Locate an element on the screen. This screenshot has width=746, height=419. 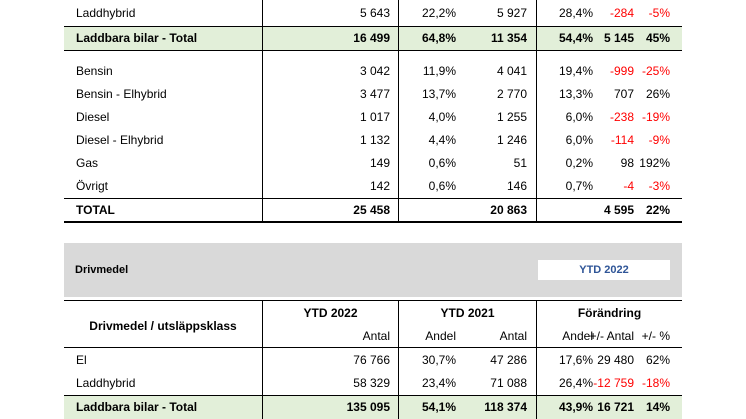
cell-ytd2022-andel: 22,2% is located at coordinates (438, 13).